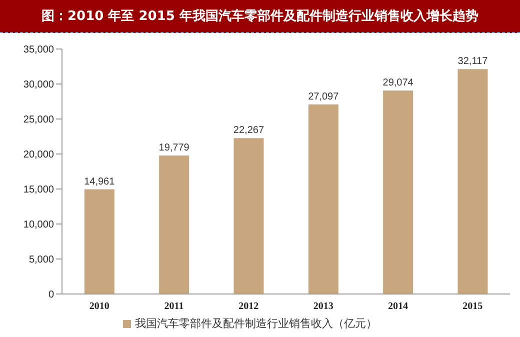 The image size is (520, 337). Describe the element at coordinates (472, 306) in the screenshot. I see `x-tick-label: 2015` at that location.